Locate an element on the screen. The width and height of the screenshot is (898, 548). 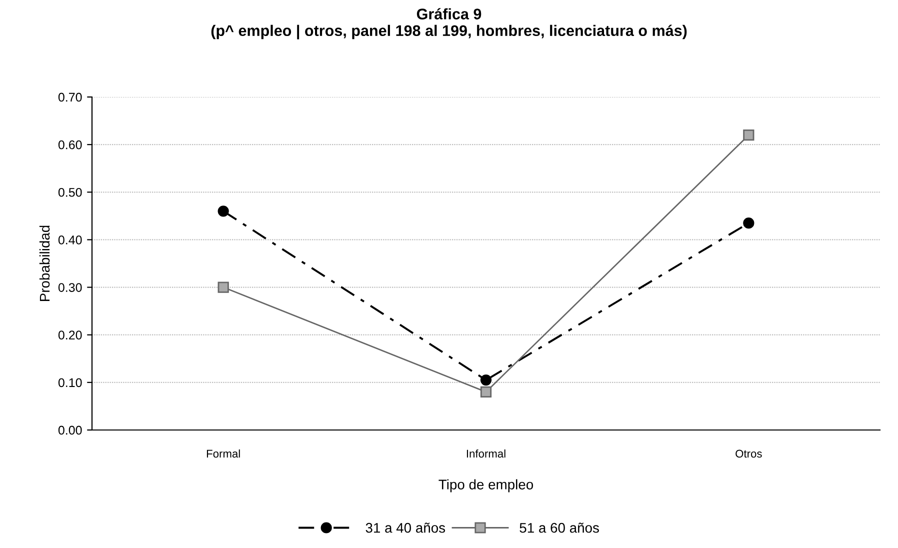
x-tick-label: Formal is located at coordinates (223, 453).